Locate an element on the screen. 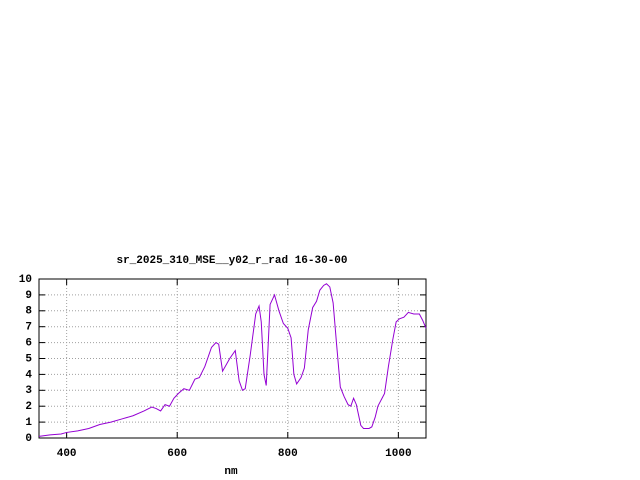 The width and height of the screenshot is (640, 480). x-tick-label: 1000 is located at coordinates (398, 454).